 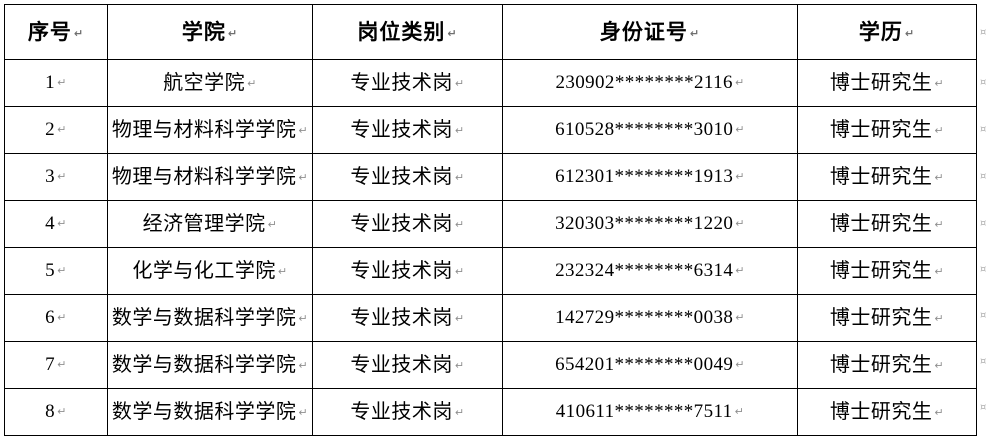 What do you see at coordinates (401, 31) in the screenshot?
I see `column-header-post-label: 岗位类别` at bounding box center [401, 31].